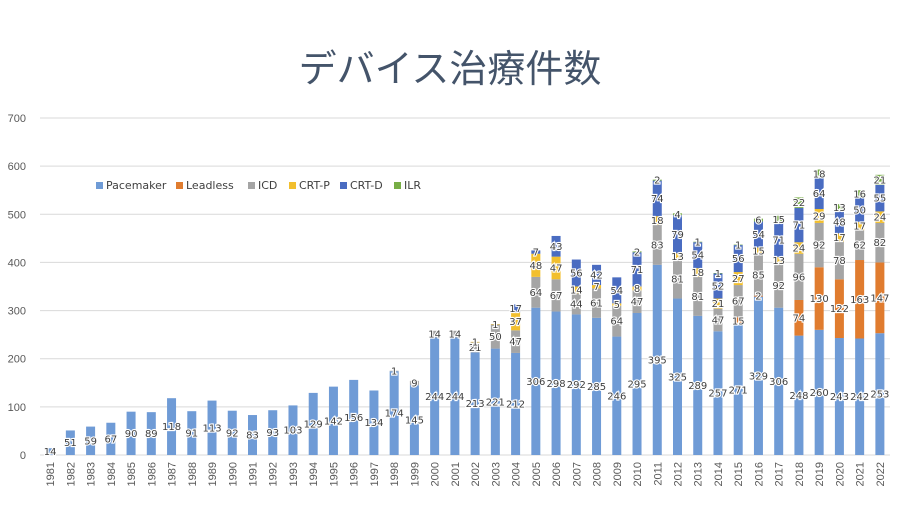  Describe the element at coordinates (267, 185) in the screenshot. I see `legend-label: ICD` at that location.